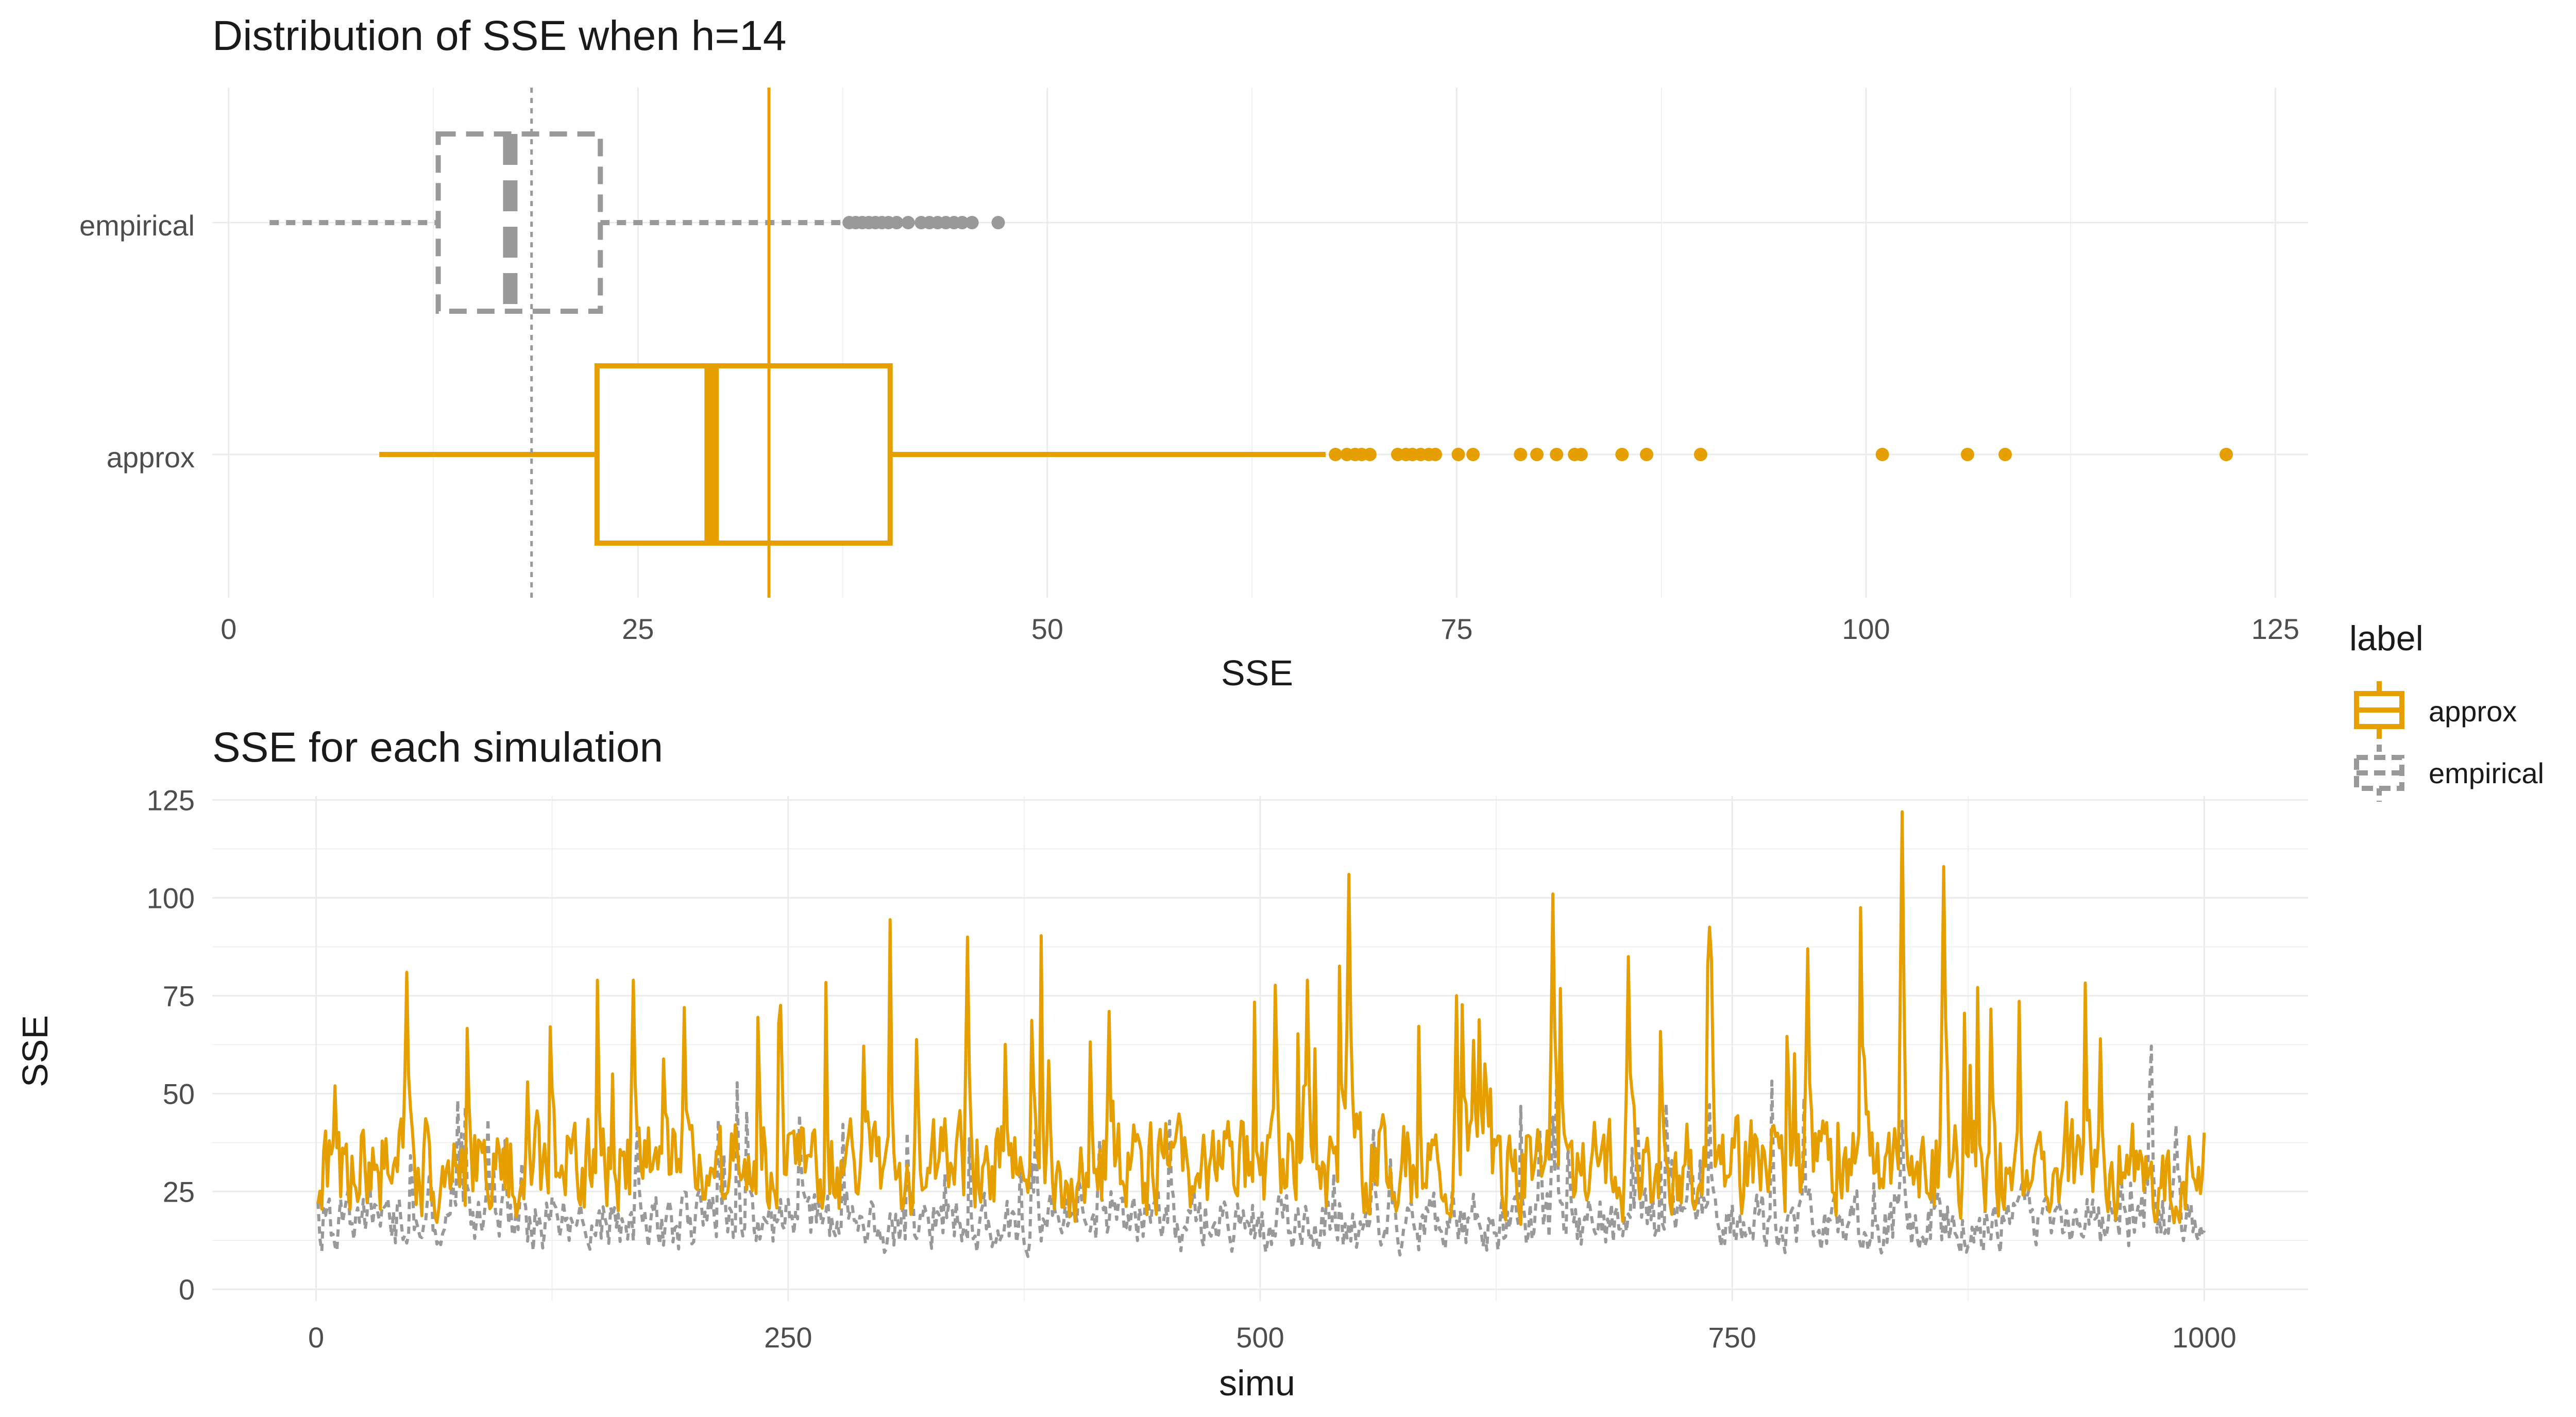 The height and width of the screenshot is (1417, 2576). I want to click on boxplot-x-axis-label: SSE, so click(1257, 673).